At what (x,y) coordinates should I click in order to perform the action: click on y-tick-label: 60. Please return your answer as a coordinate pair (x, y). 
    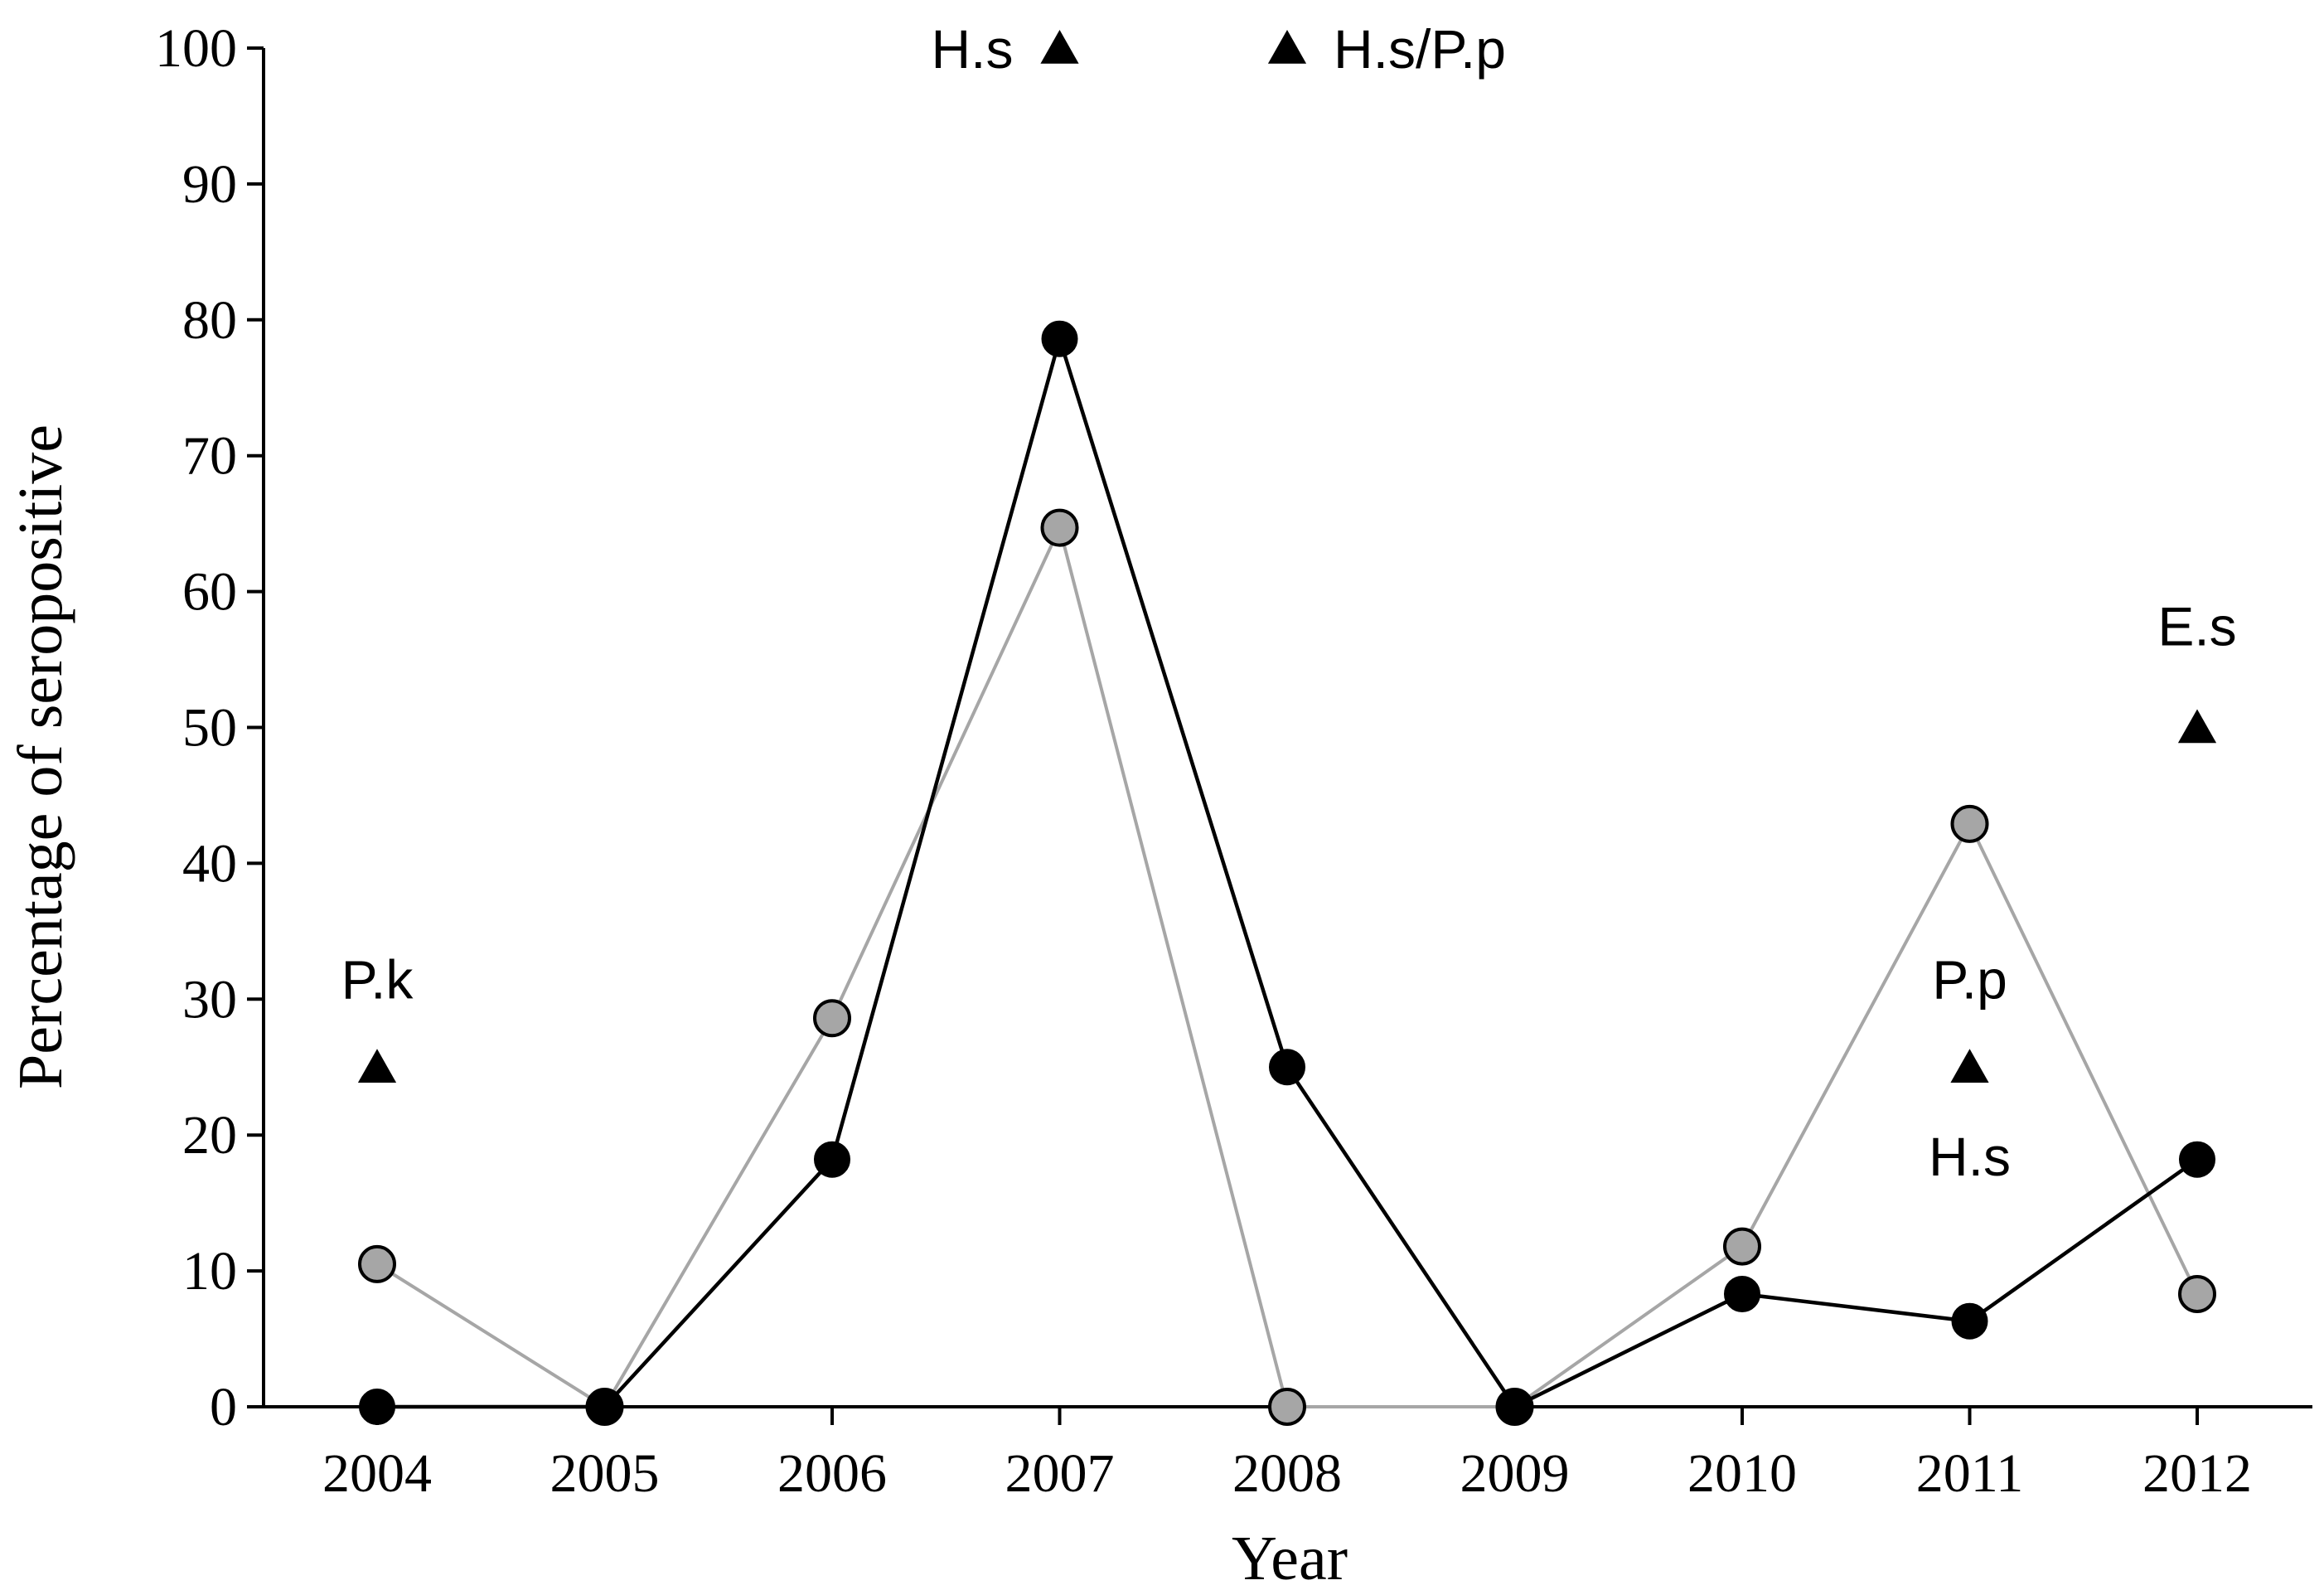
    Looking at the image, I should click on (209, 592).